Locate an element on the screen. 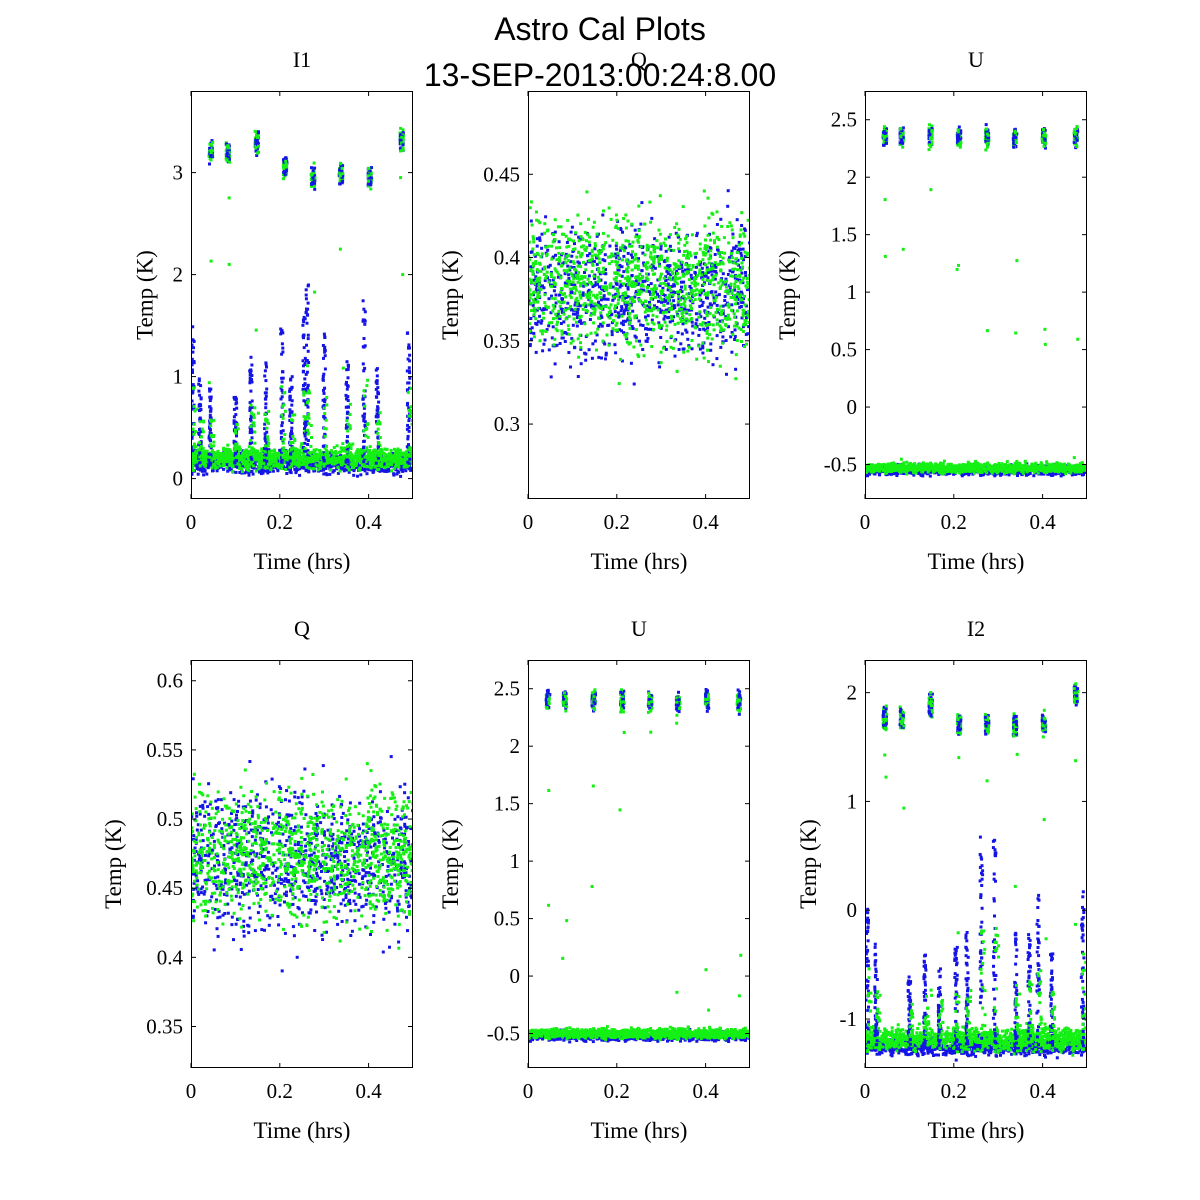  x-tick-label: 0.2 is located at coordinates (280, 522).